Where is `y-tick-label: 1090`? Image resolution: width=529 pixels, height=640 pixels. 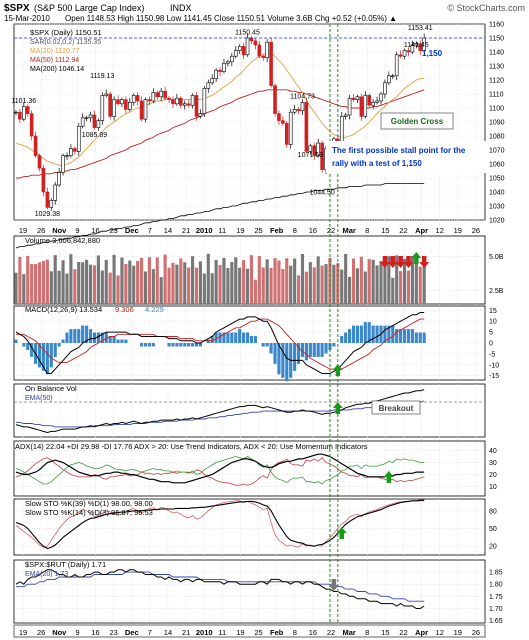
y-tick-label: 1090 is located at coordinates (497, 123).